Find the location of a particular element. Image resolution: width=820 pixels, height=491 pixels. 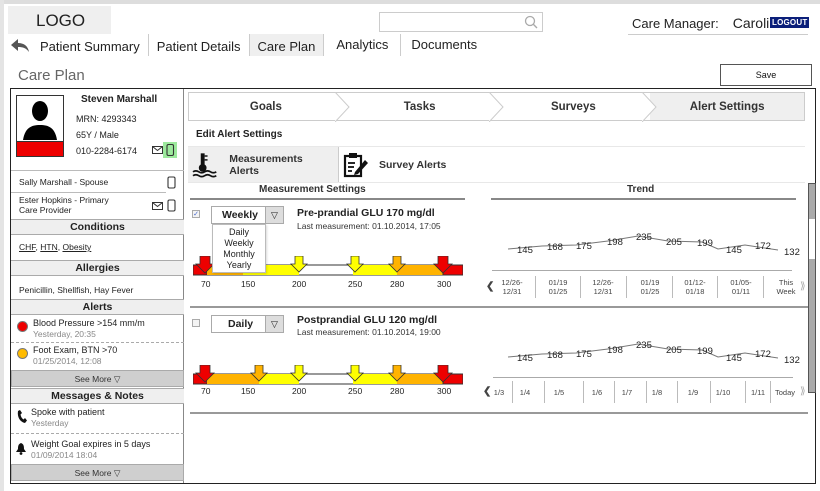

frequency-select: Daily ▽ is located at coordinates (247, 324).